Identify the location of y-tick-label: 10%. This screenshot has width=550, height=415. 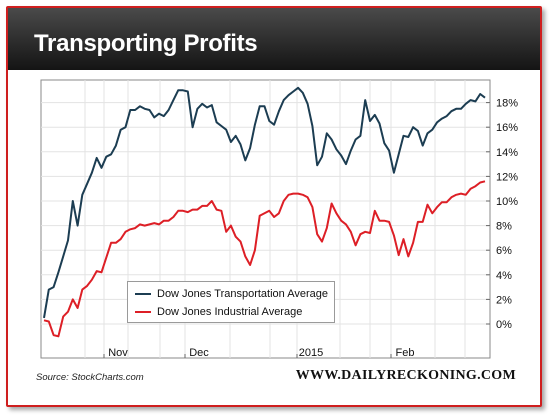
(507, 202).